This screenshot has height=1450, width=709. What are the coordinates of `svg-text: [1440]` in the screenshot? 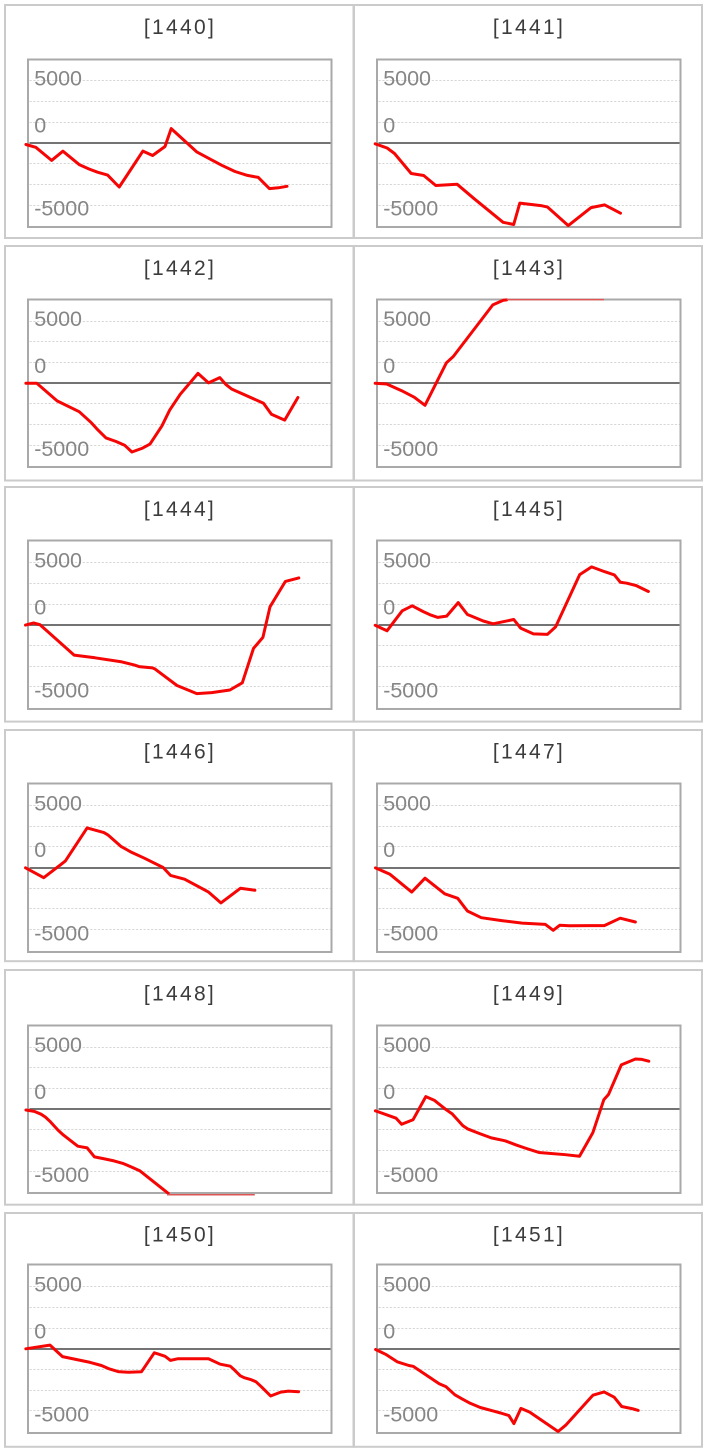 It's located at (180, 26).